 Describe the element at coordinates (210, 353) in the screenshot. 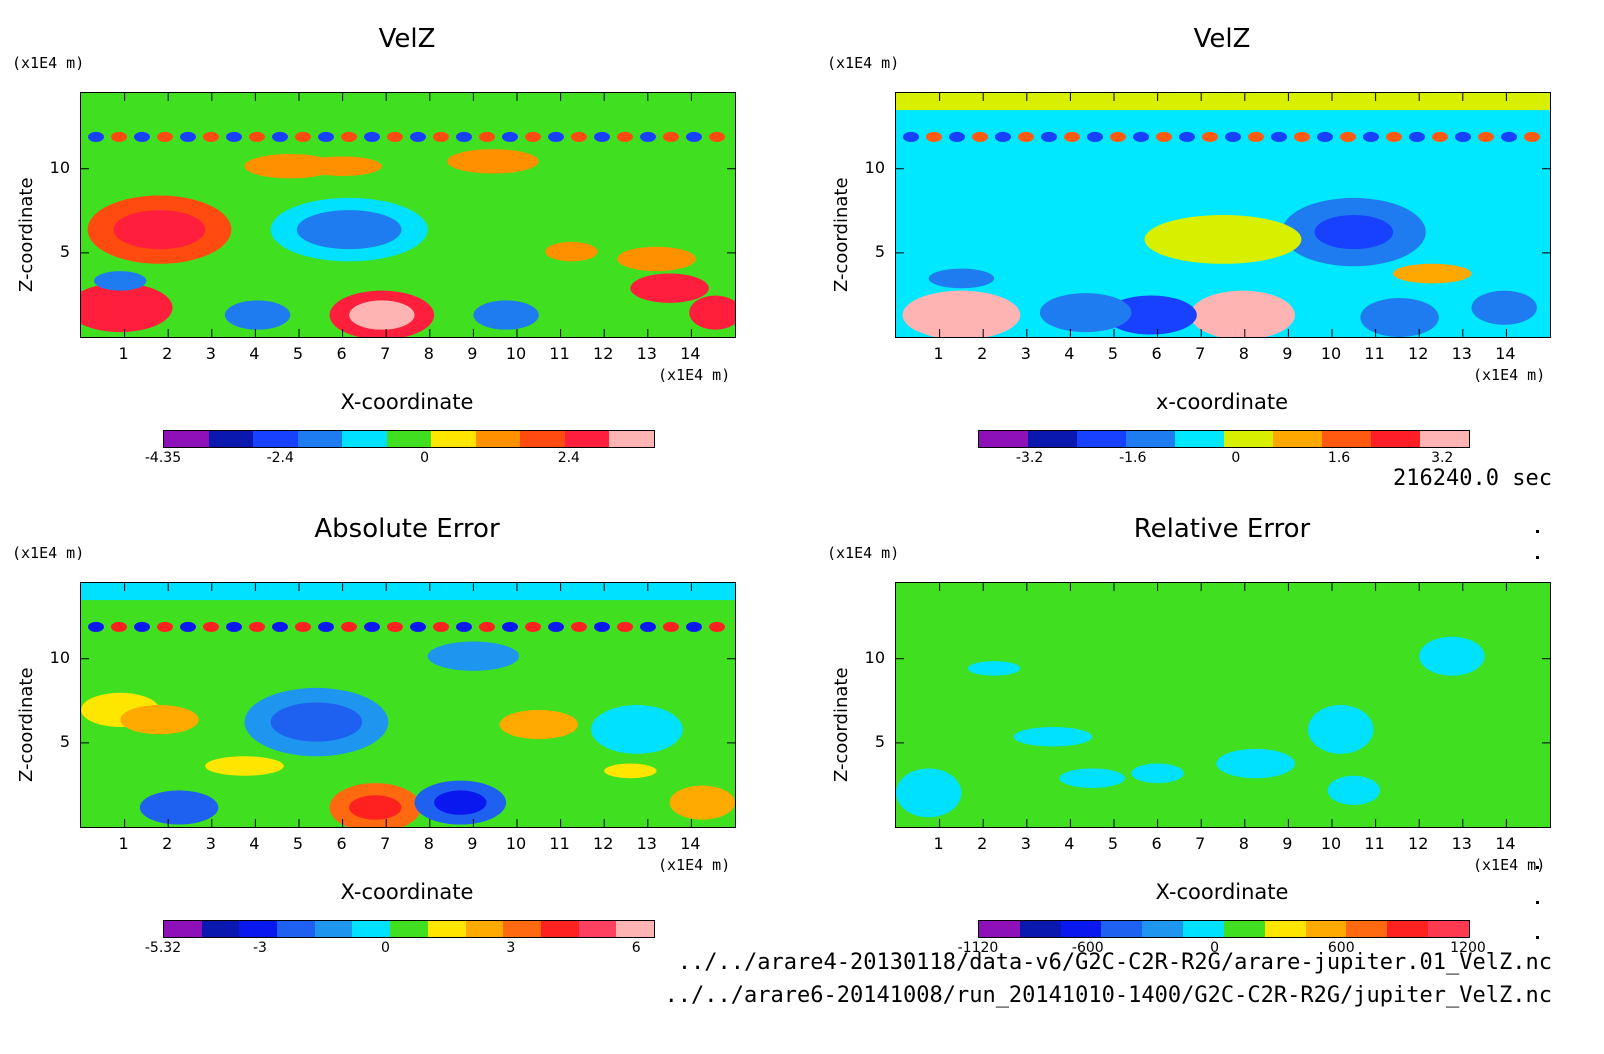

I see `x-tick-label: 3` at that location.